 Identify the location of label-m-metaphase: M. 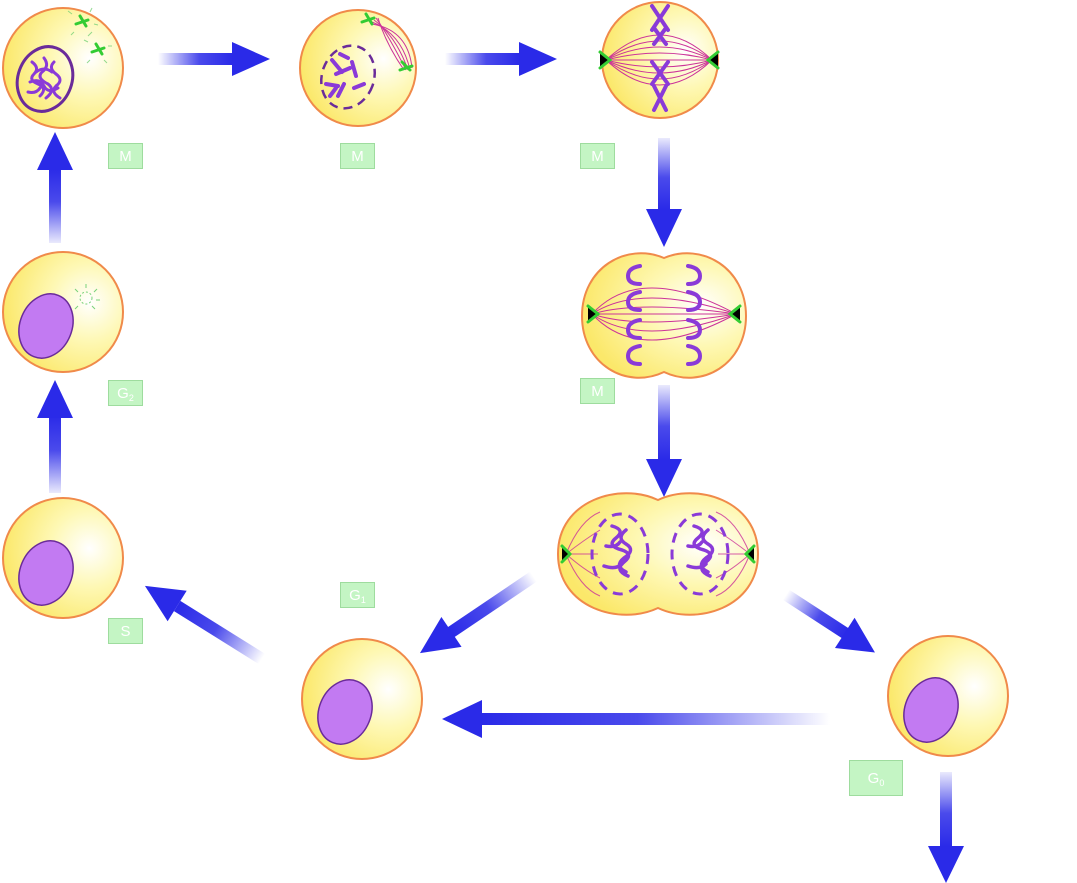
(597, 156).